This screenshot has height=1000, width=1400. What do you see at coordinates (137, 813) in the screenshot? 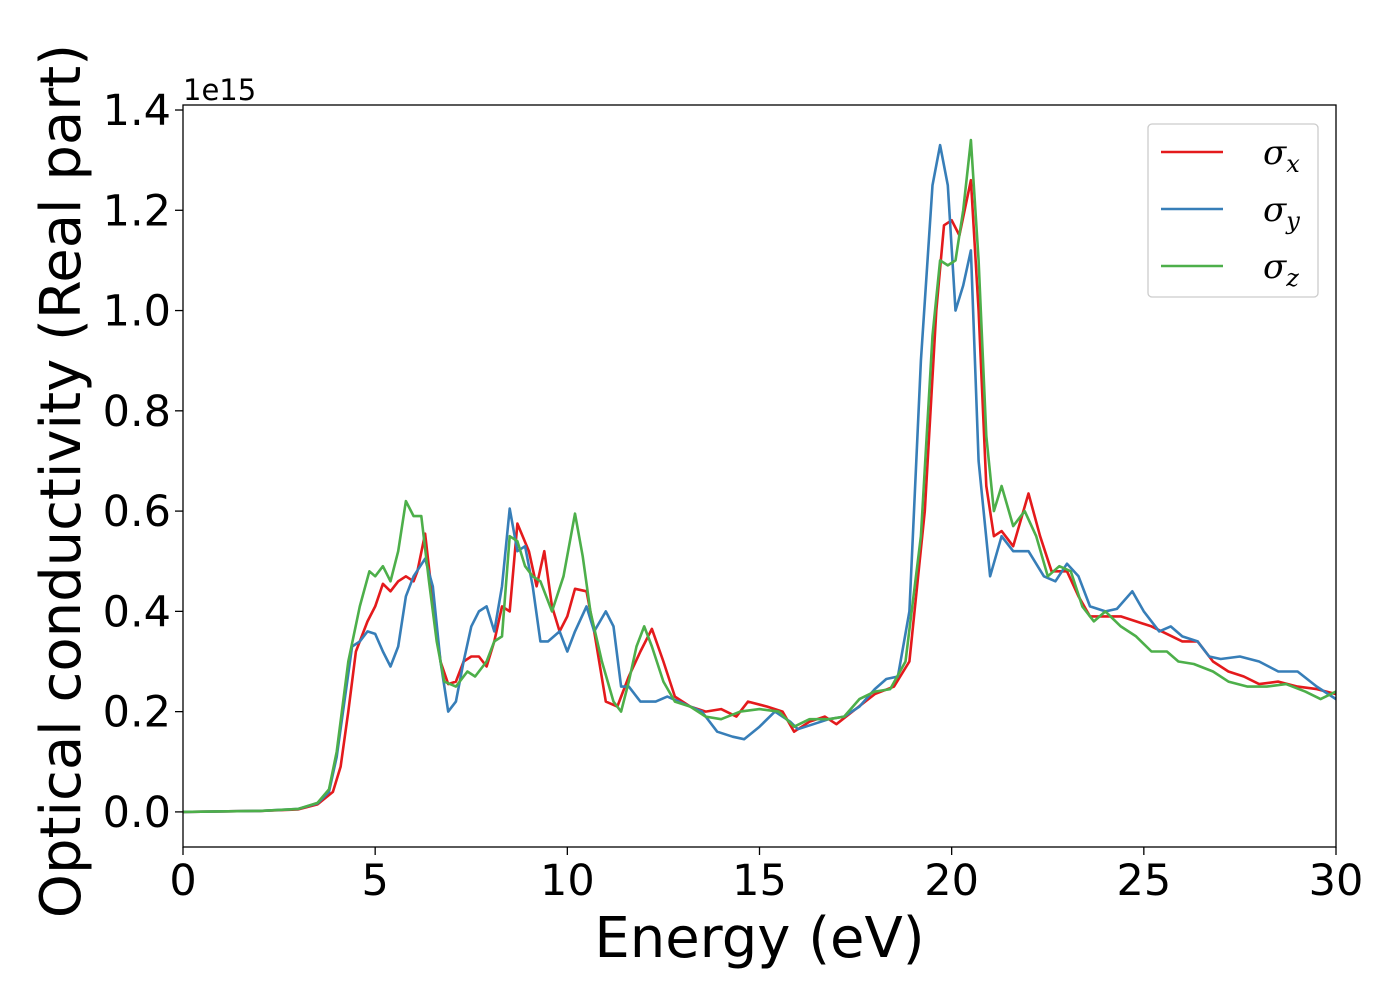
I see `y-tick-label: 0.0` at bounding box center [137, 813].